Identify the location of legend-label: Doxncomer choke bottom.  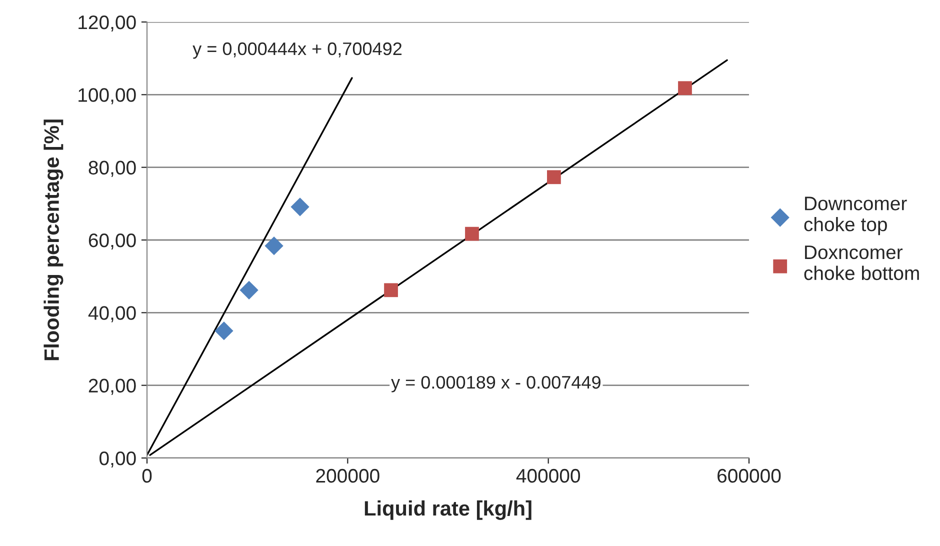
(861, 263).